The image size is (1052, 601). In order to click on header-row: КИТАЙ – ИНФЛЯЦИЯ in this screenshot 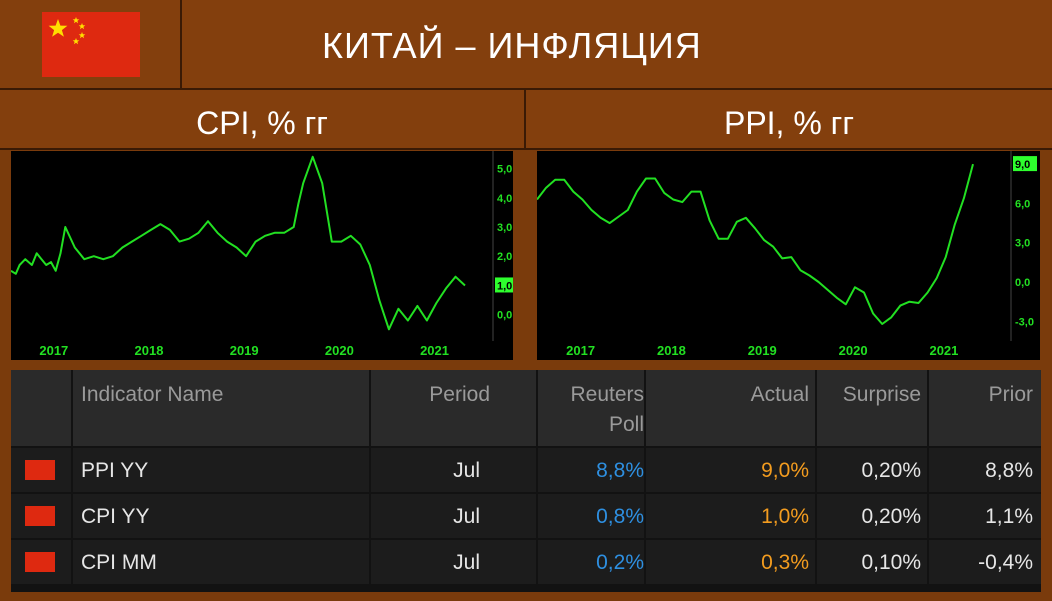, I will do `click(526, 45)`.